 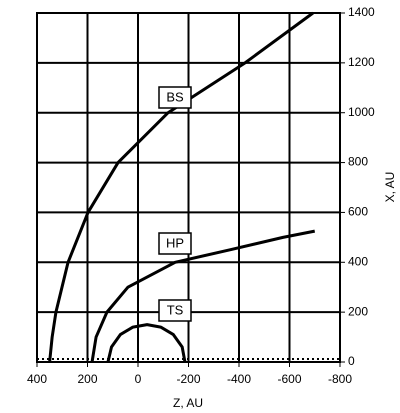 What do you see at coordinates (358, 261) in the screenshot?
I see `y-tick-label: 400` at bounding box center [358, 261].